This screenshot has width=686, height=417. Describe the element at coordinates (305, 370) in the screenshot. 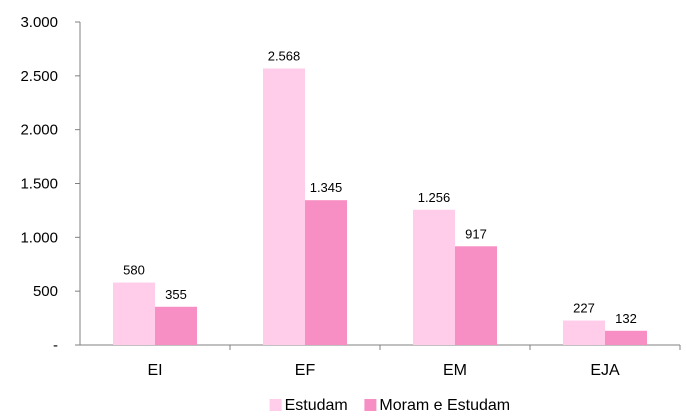

I see `x-tick-label: EF` at that location.